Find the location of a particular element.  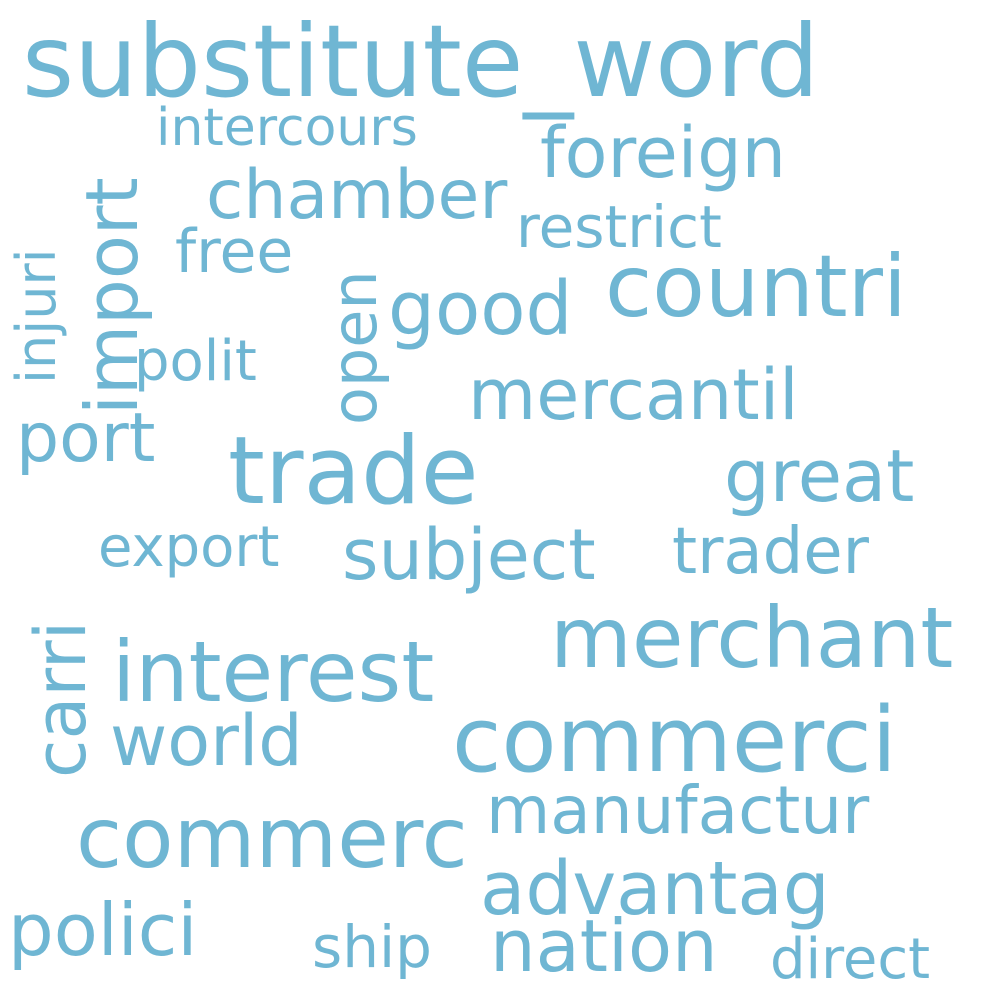

word-substitute_word: substitute_word is located at coordinates (421, 61).